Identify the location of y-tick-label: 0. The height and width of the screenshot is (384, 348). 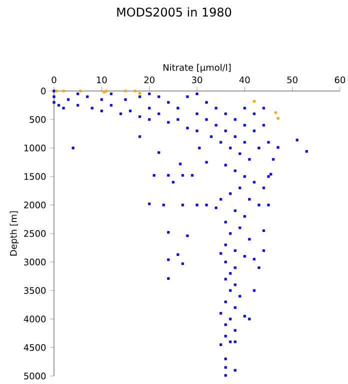
(43, 91).